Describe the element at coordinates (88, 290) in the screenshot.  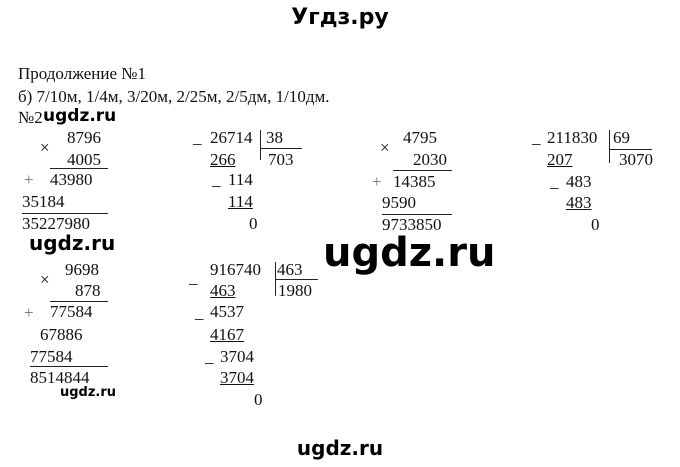
I see `factor-b: 878` at that location.